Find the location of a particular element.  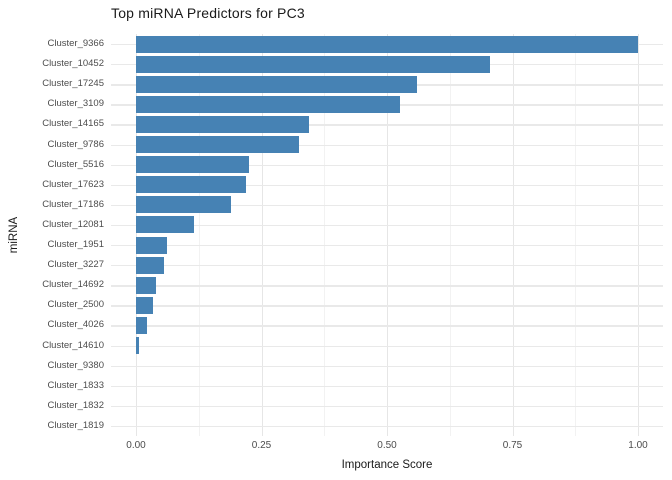

x-tick-label: 0.00 is located at coordinates (136, 445).